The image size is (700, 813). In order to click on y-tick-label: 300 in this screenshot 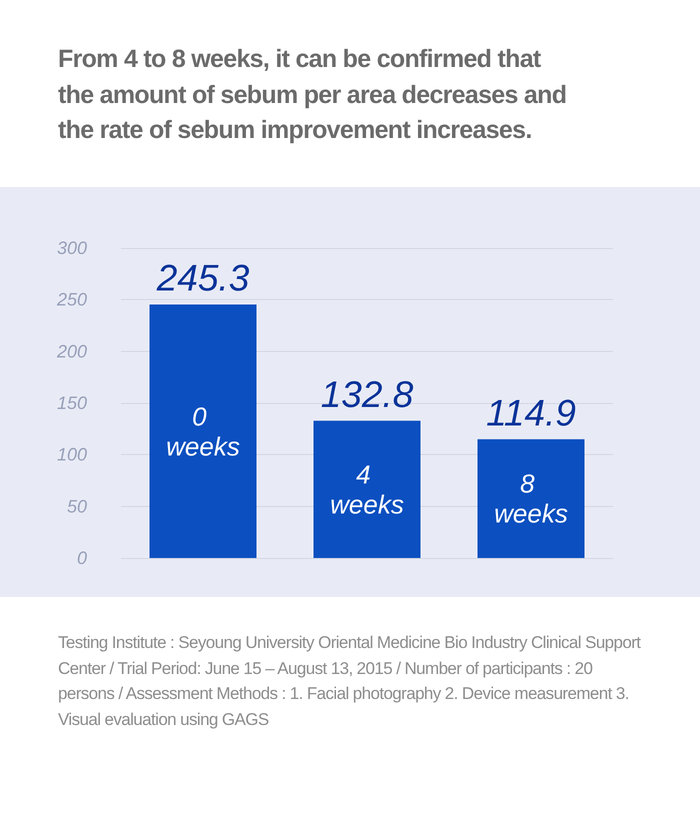, I will do `click(71, 248)`.